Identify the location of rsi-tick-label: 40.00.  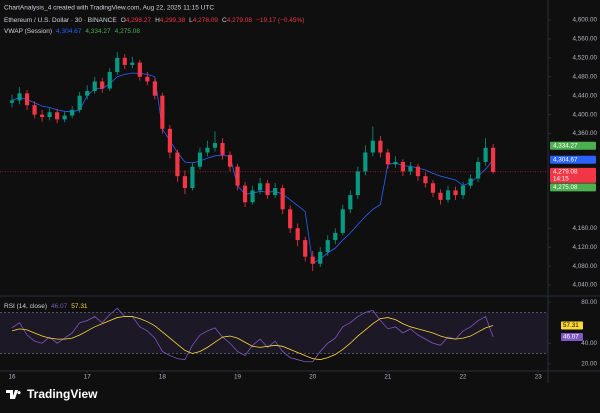
(589, 343).